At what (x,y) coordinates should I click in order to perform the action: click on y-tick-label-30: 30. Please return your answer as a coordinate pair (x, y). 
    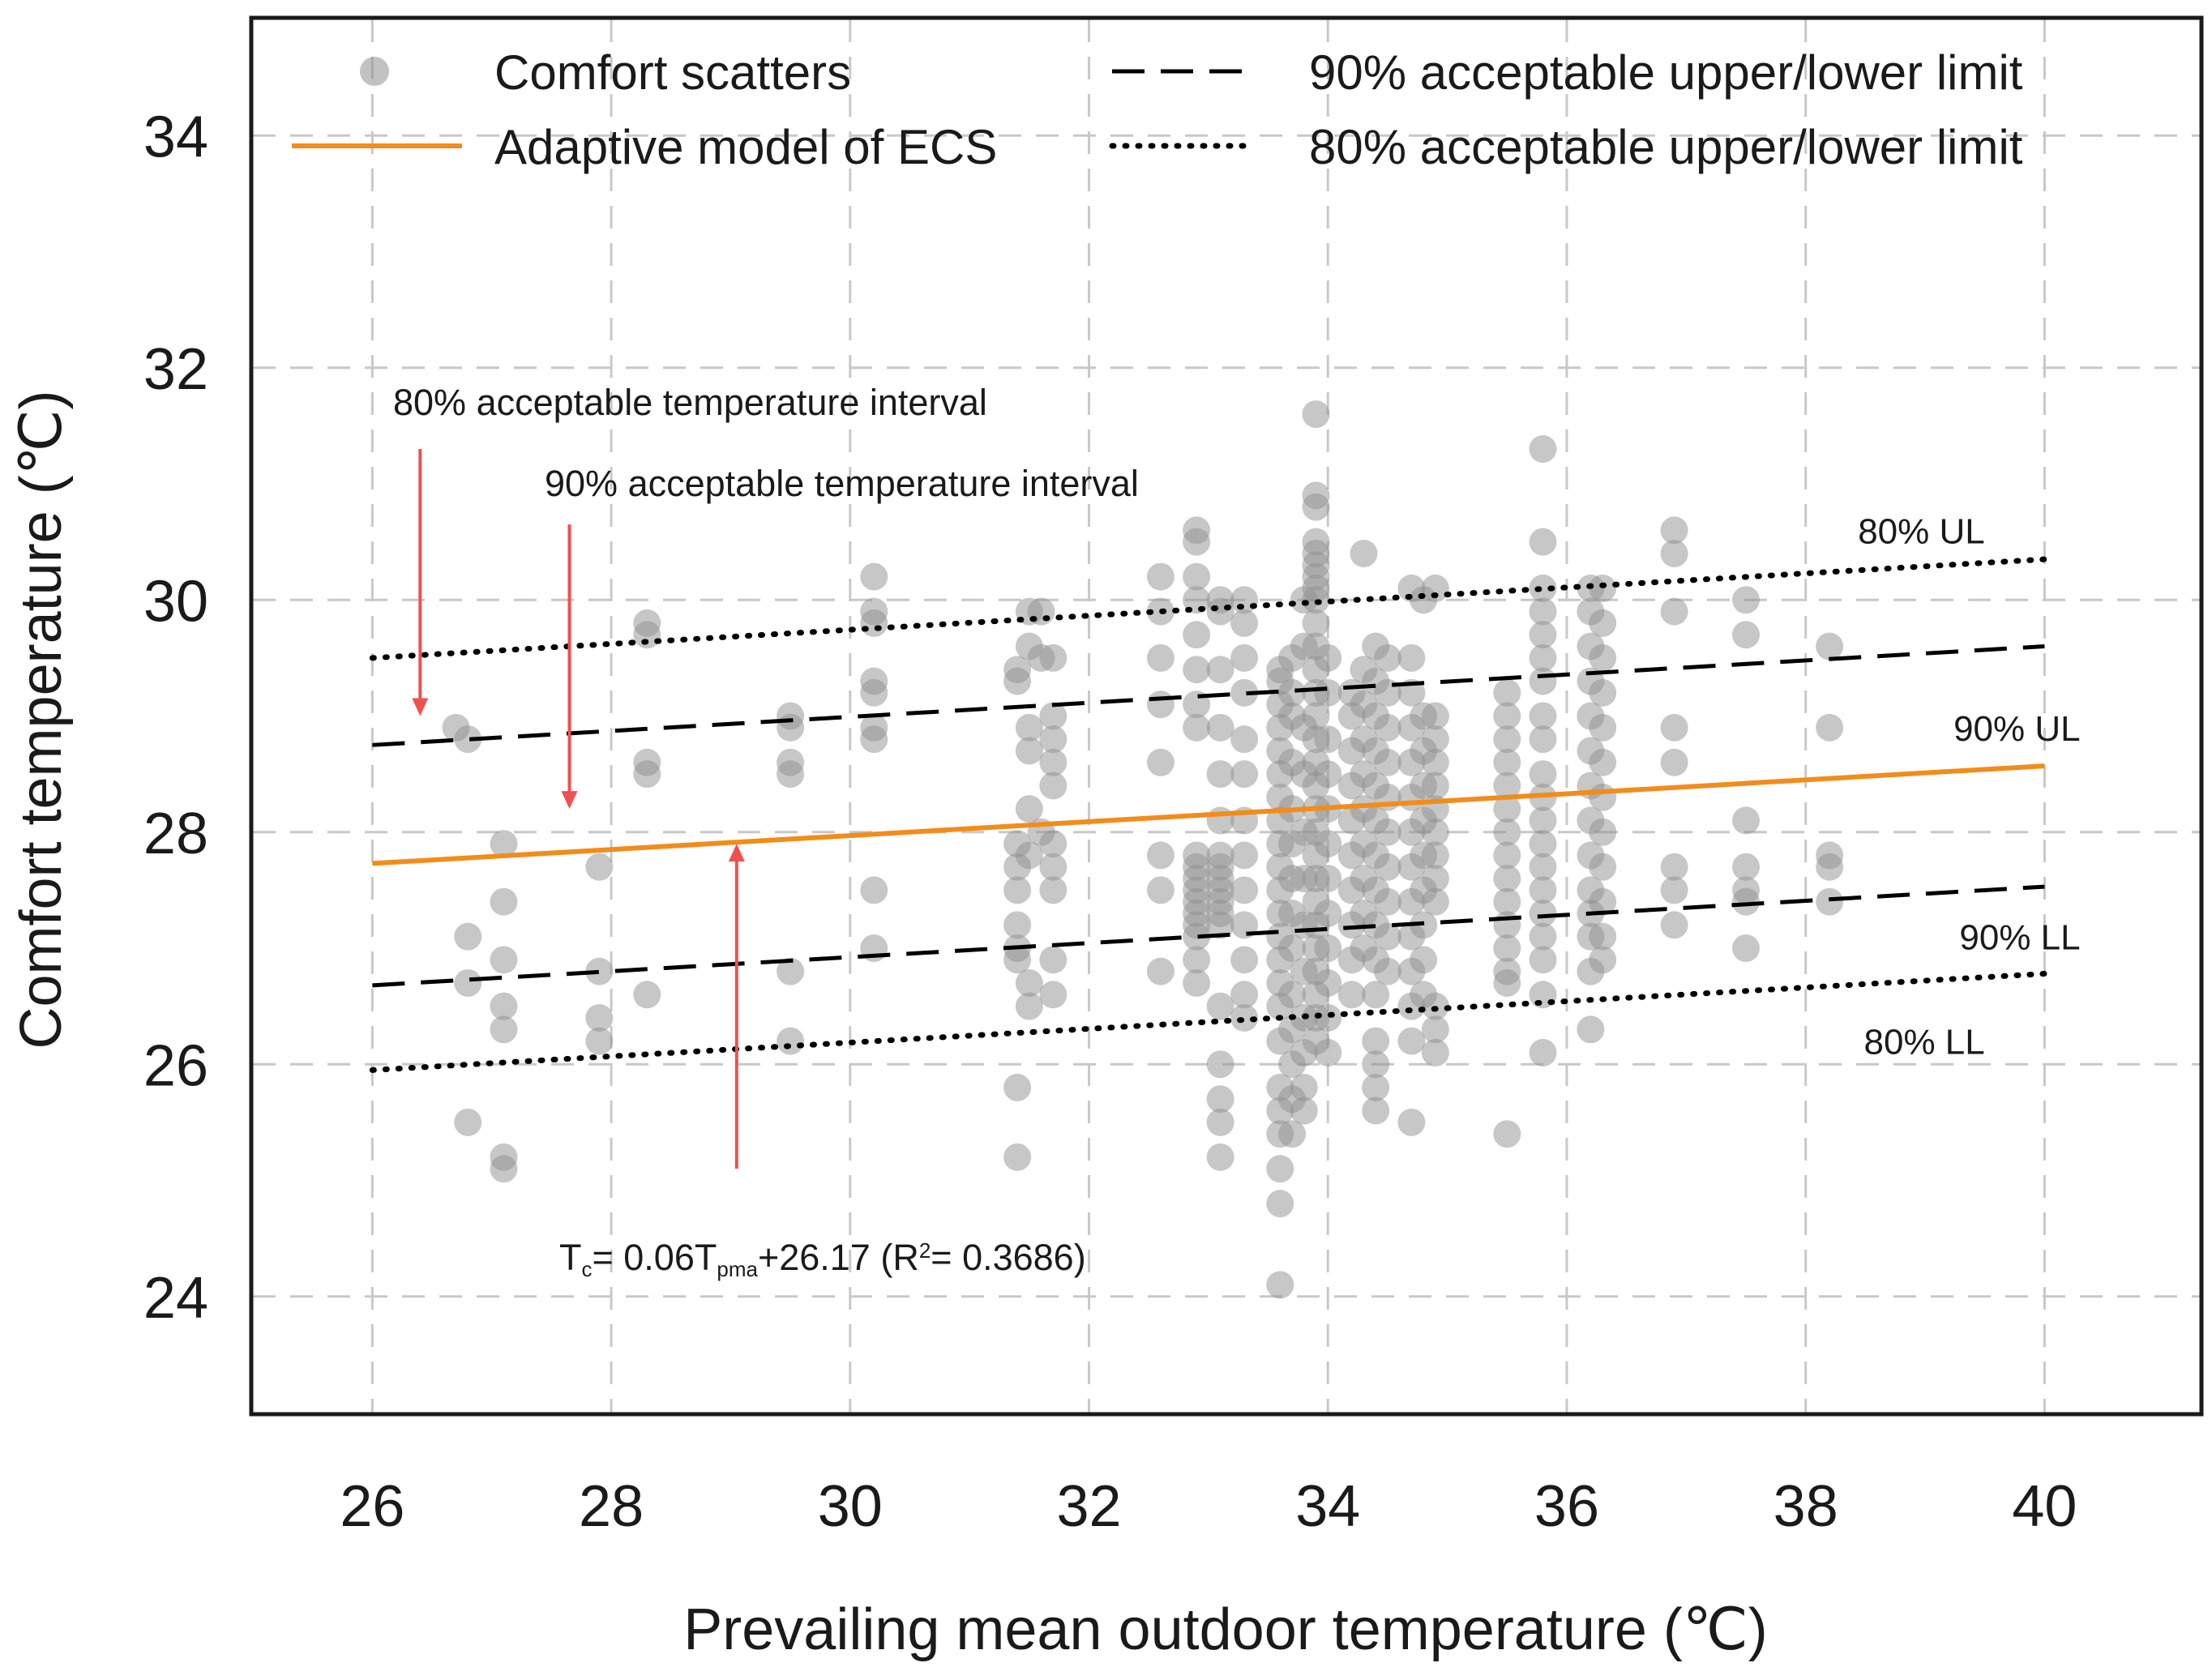
    Looking at the image, I should click on (175, 601).